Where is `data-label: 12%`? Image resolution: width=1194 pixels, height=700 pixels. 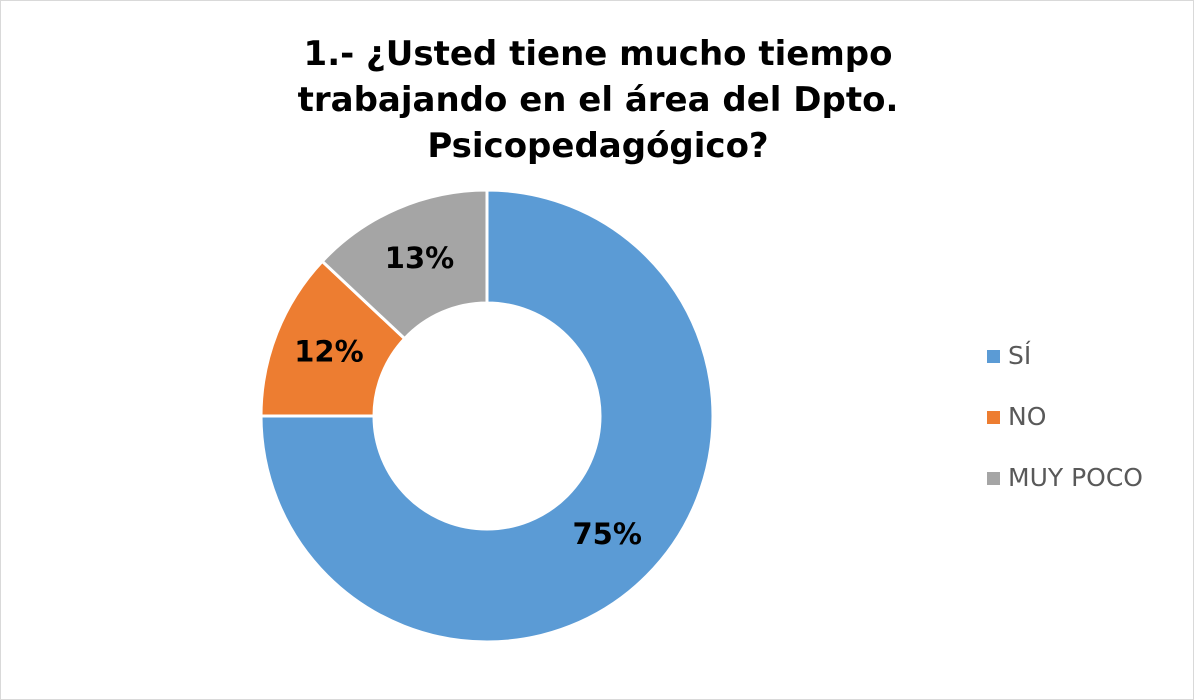
data-label: 12% is located at coordinates (328, 351).